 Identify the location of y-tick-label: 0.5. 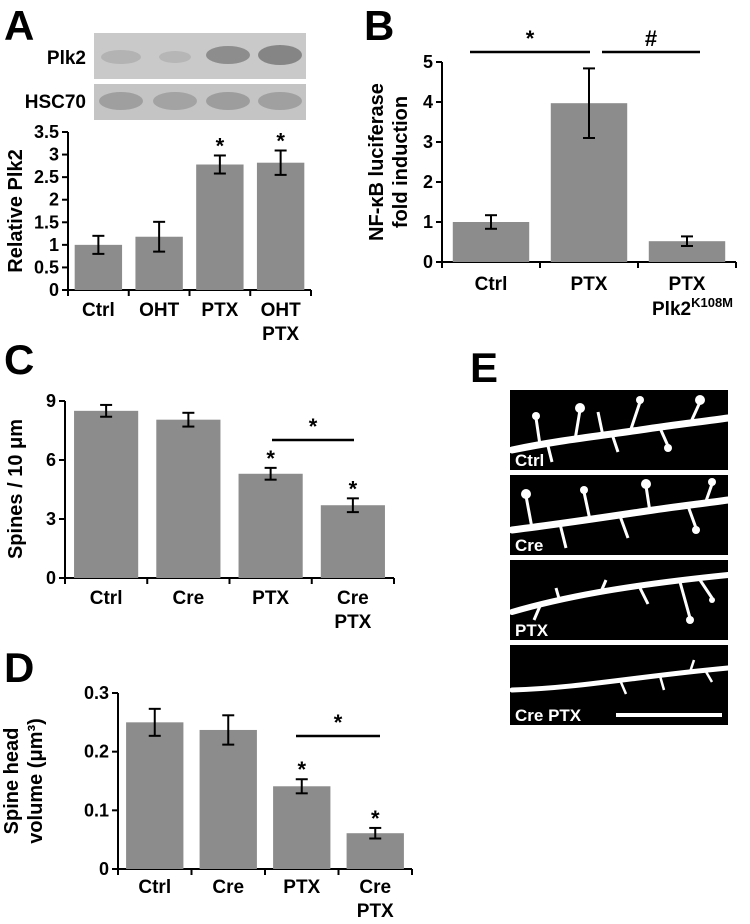
(46, 267).